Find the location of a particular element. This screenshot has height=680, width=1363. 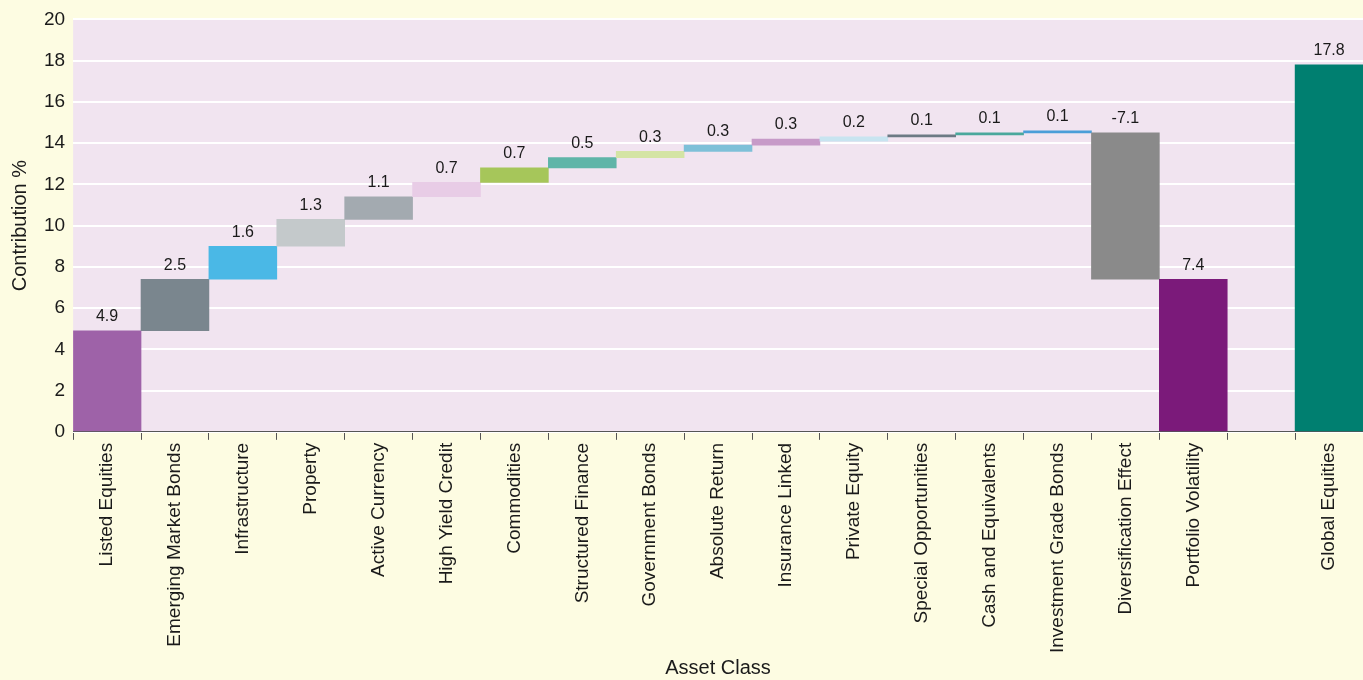

data-label: 2.5 is located at coordinates (175, 264).